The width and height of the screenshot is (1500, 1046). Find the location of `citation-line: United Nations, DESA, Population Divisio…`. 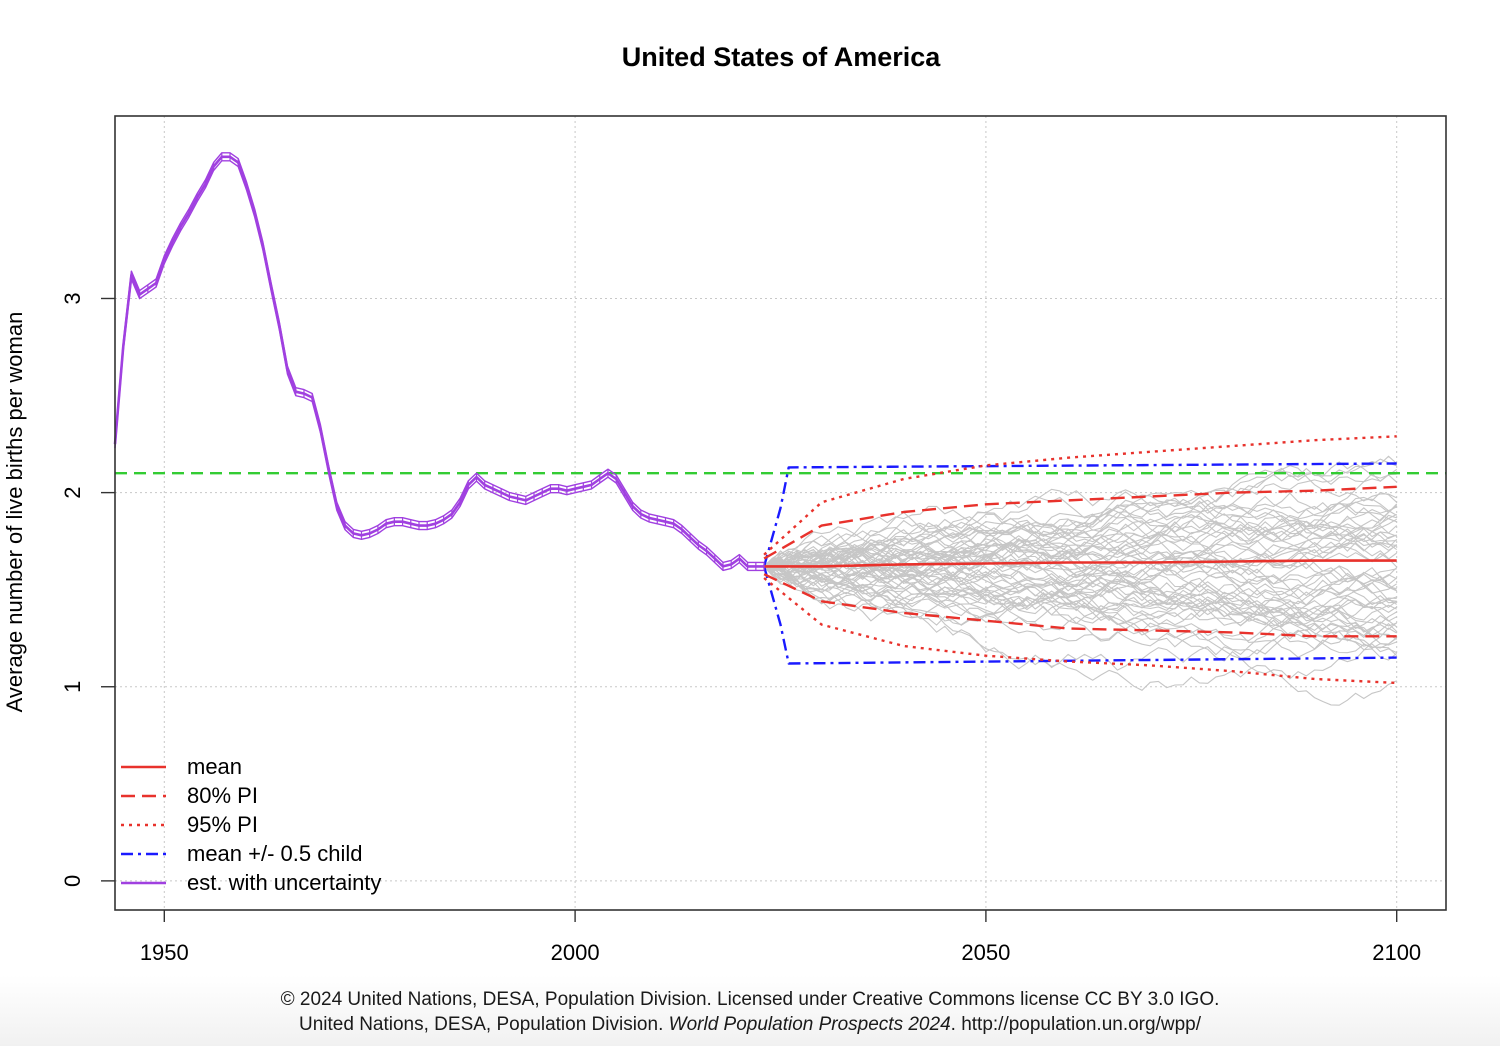

citation-line: United Nations, DESA, Population Divisio… is located at coordinates (750, 1025).